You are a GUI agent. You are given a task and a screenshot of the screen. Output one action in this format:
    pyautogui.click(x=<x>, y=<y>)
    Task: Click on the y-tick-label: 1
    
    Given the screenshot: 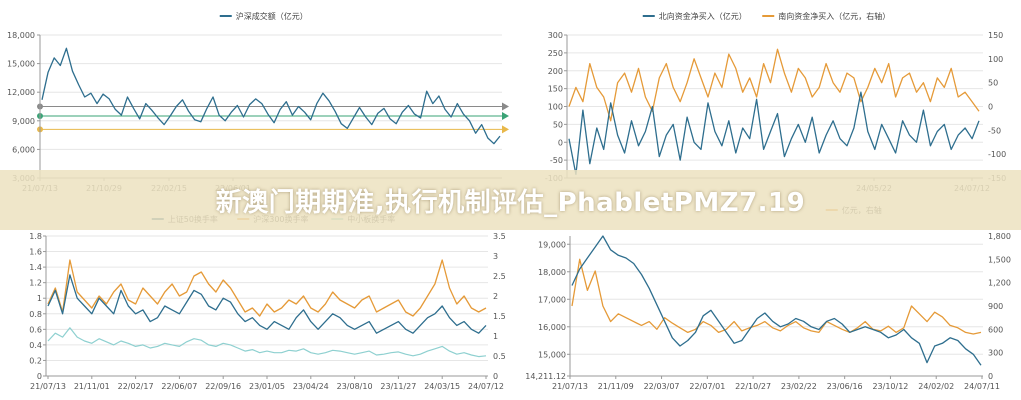 What is the action you would take?
    pyautogui.click(x=39, y=298)
    